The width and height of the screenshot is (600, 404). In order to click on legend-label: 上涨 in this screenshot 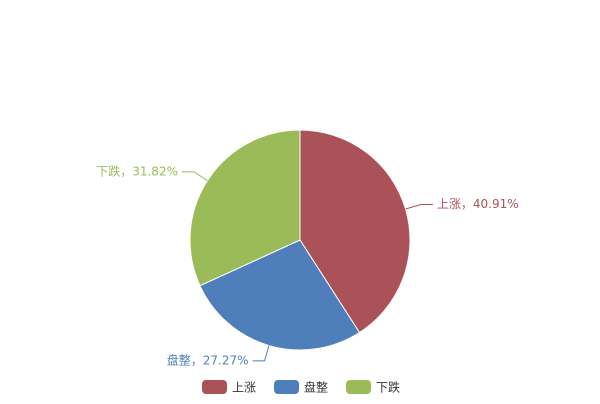, I will do `click(244, 387)`.